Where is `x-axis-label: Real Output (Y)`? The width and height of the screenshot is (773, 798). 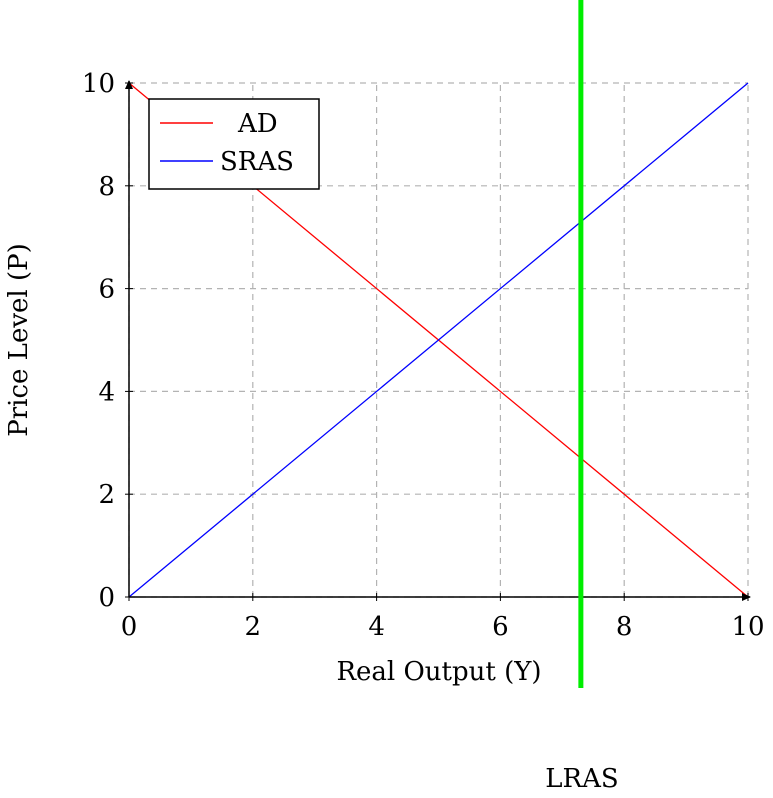 x-axis-label: Real Output (Y) is located at coordinates (438, 672).